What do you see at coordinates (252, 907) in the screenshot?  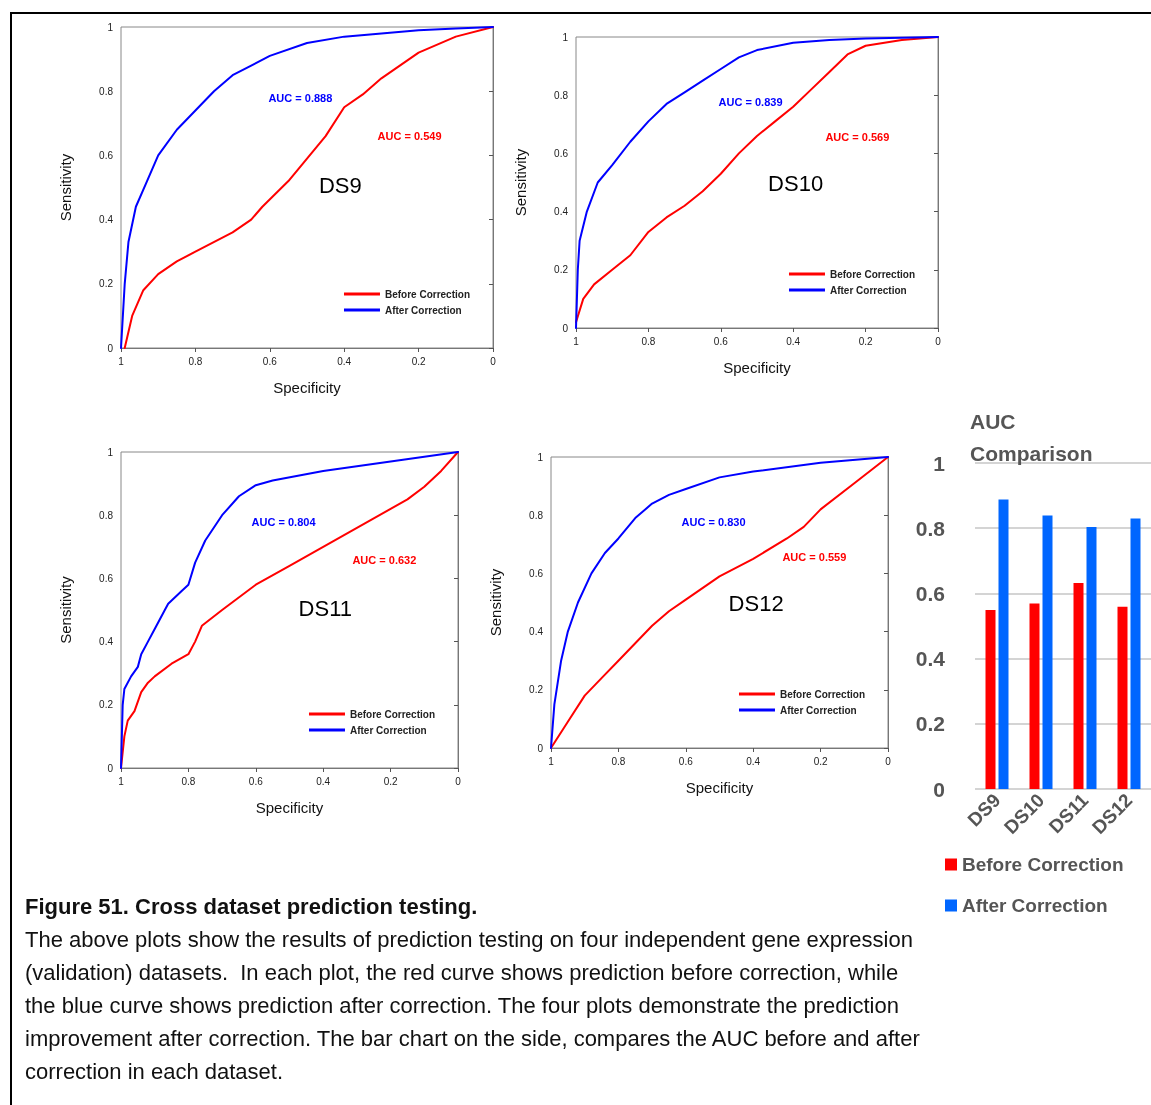 I see `text: Figure 51. Cross dataset prediction testing.` at bounding box center [252, 907].